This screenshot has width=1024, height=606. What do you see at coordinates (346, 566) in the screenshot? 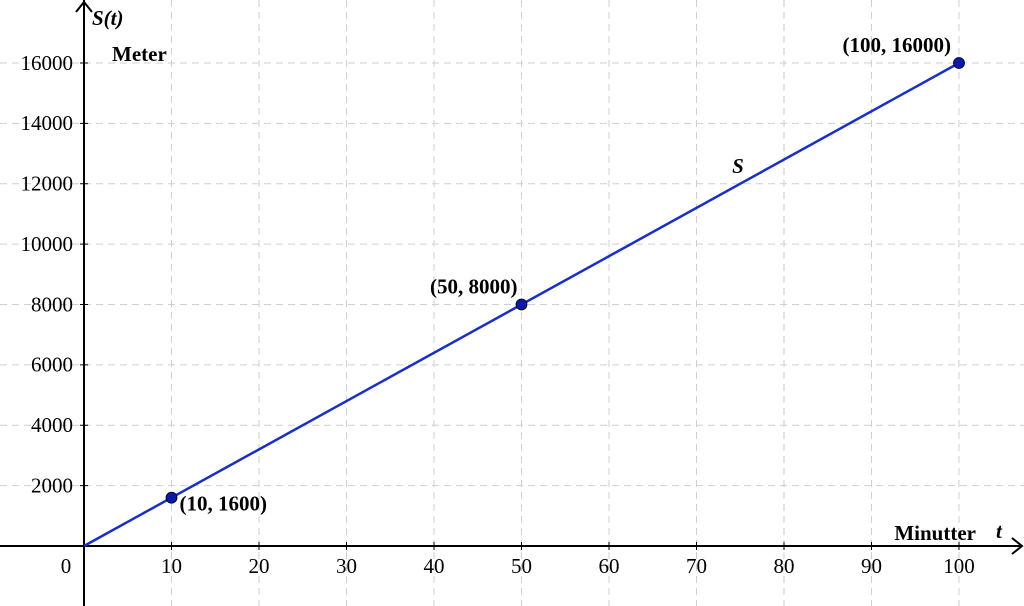
I see `x-tick-label: 30` at bounding box center [346, 566].